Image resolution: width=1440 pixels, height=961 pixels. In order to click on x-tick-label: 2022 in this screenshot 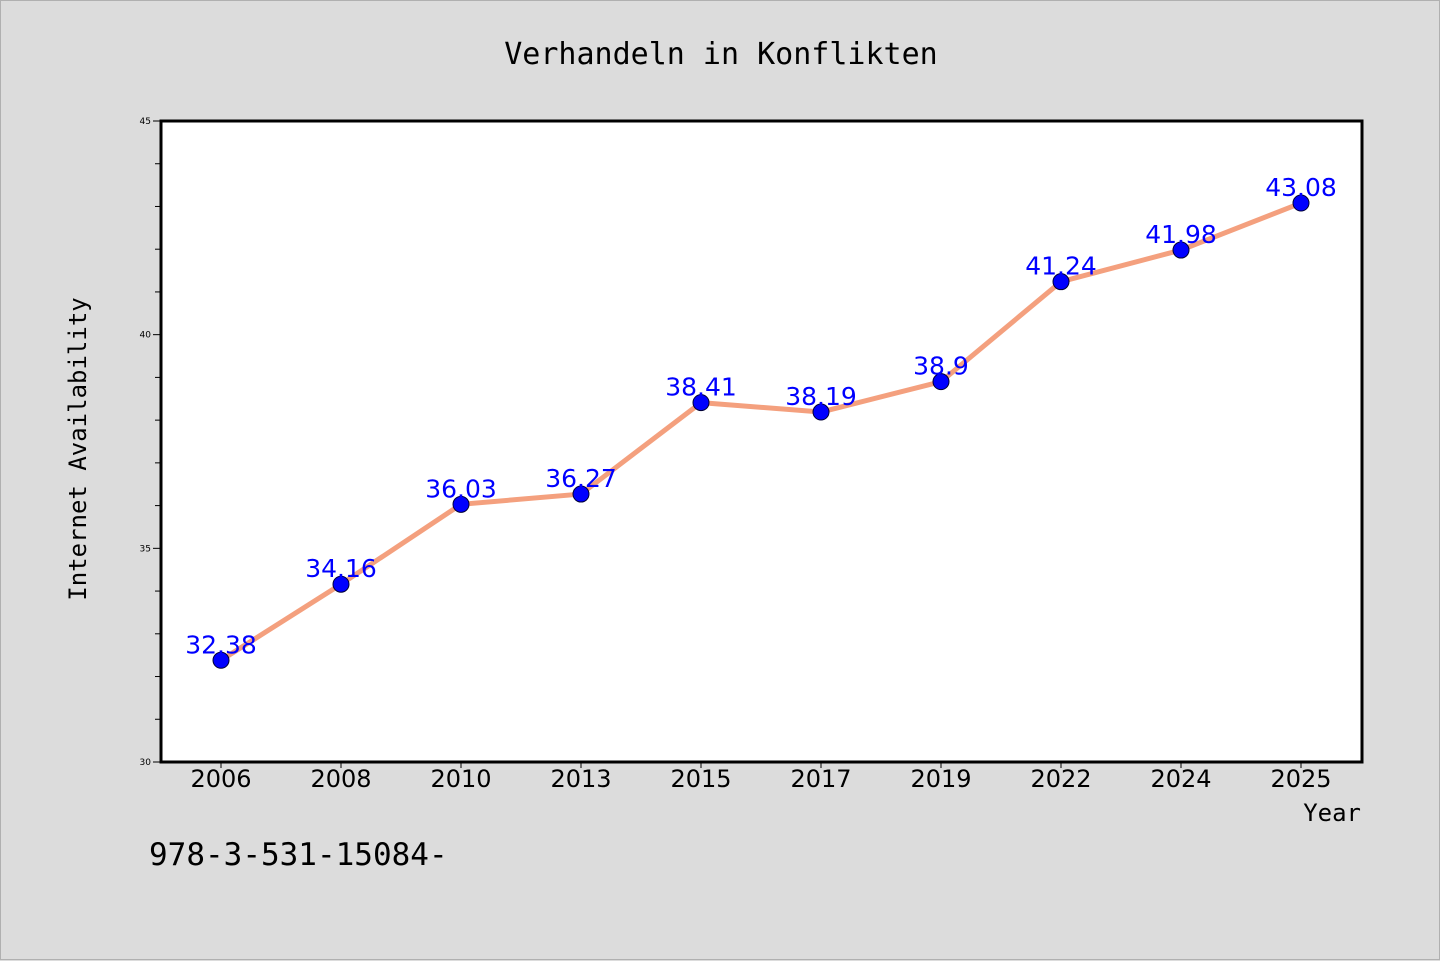, I will do `click(1060, 779)`.